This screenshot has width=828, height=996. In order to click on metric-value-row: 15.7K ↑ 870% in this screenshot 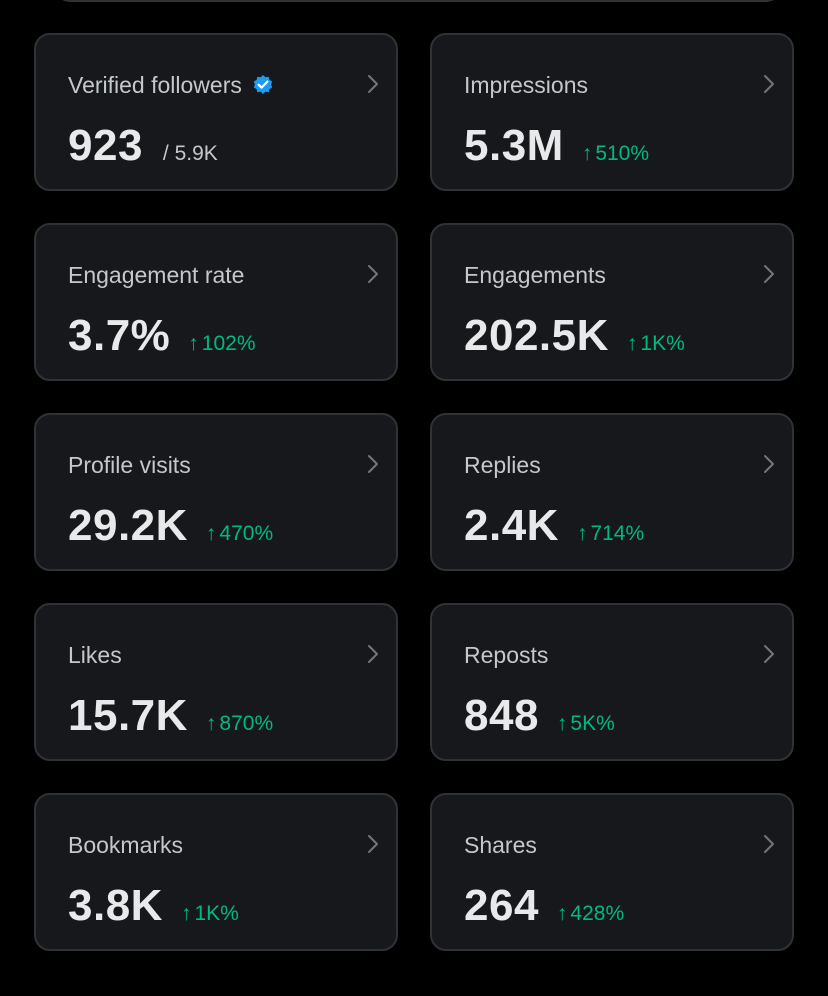, I will do `click(170, 716)`.